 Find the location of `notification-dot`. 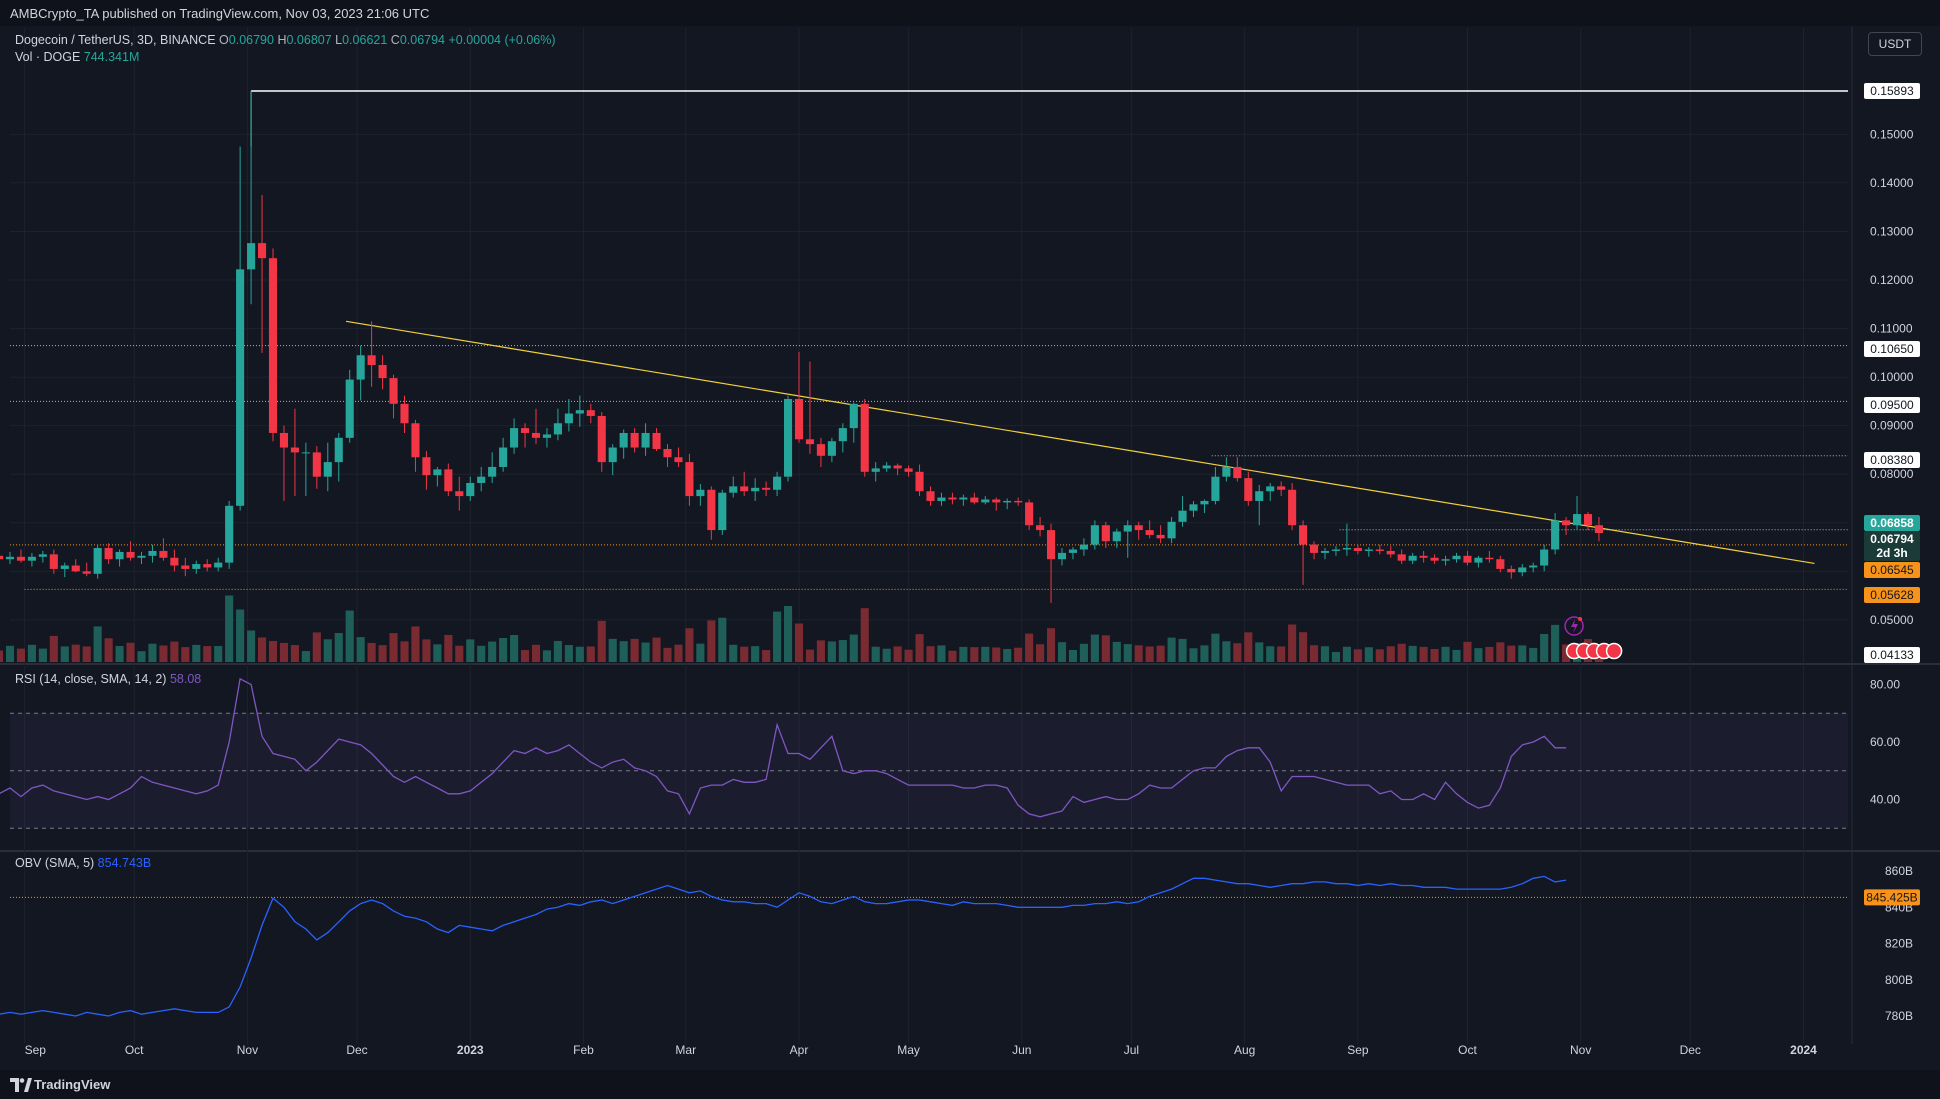

notification-dot is located at coordinates (1580, 619).